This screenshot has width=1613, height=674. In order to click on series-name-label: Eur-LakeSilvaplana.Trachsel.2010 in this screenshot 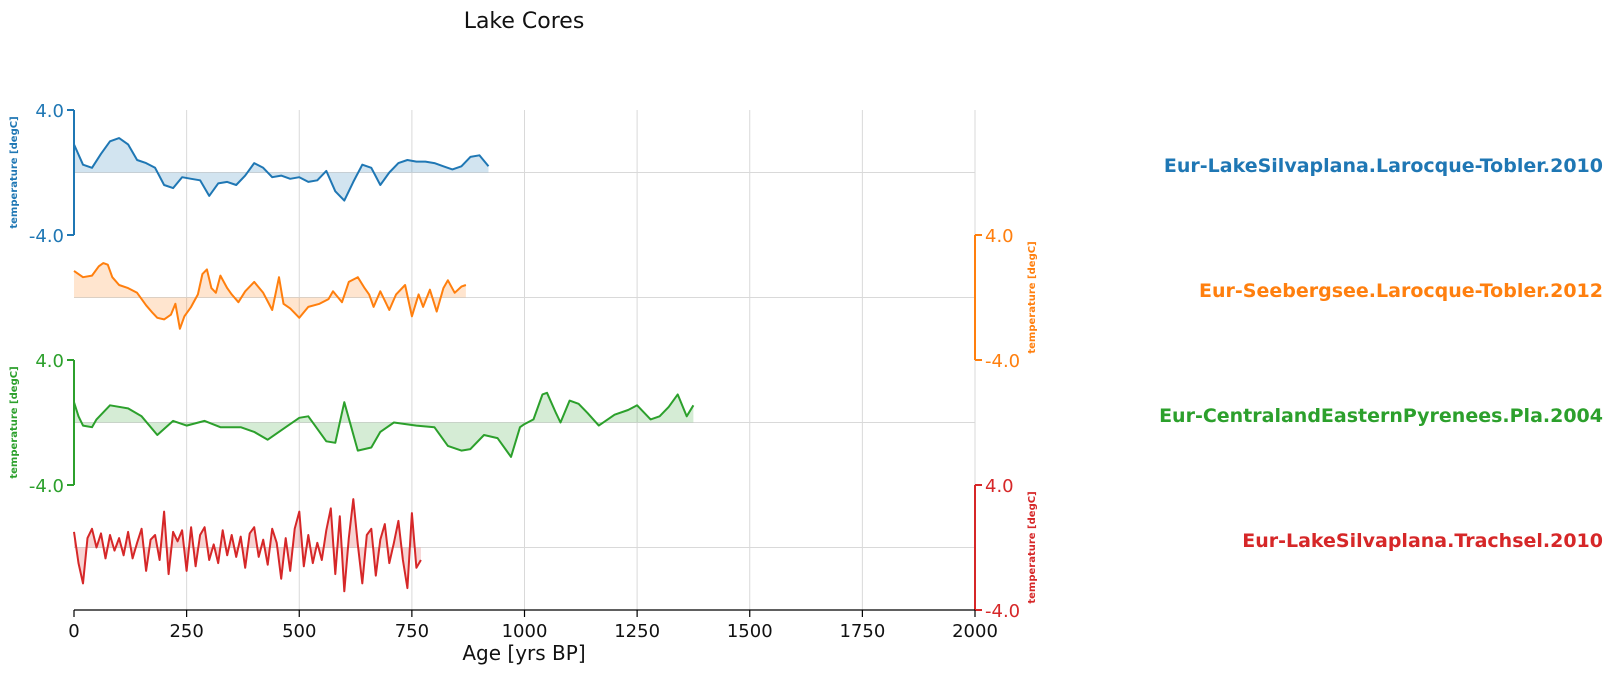, I will do `click(1422, 541)`.